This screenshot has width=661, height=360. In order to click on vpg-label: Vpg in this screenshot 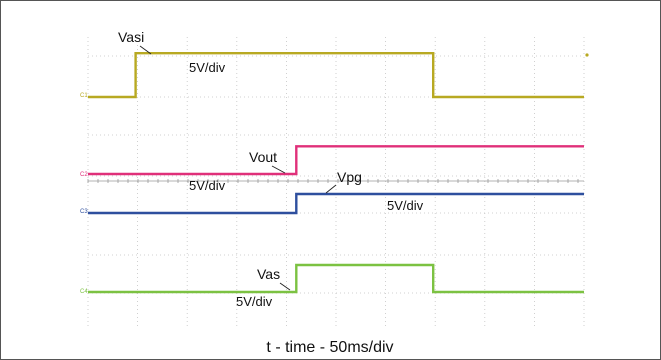, I will do `click(349, 177)`.